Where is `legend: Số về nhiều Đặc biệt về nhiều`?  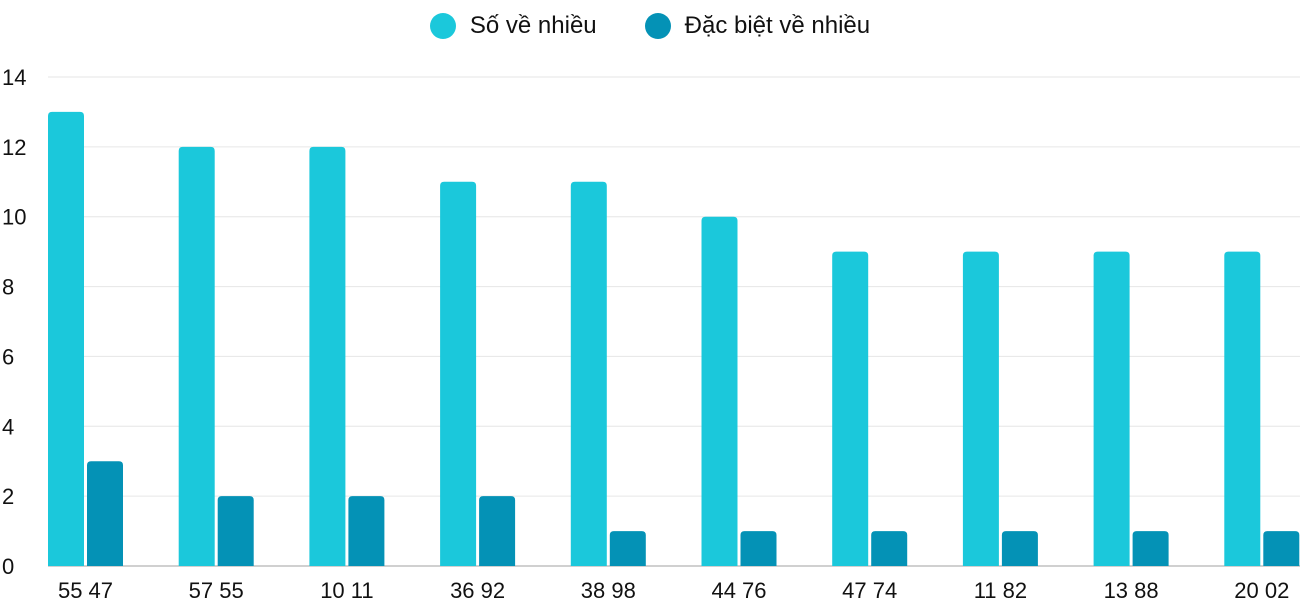
legend: Số về nhiều Đặc biệt về nhiều is located at coordinates (650, 26).